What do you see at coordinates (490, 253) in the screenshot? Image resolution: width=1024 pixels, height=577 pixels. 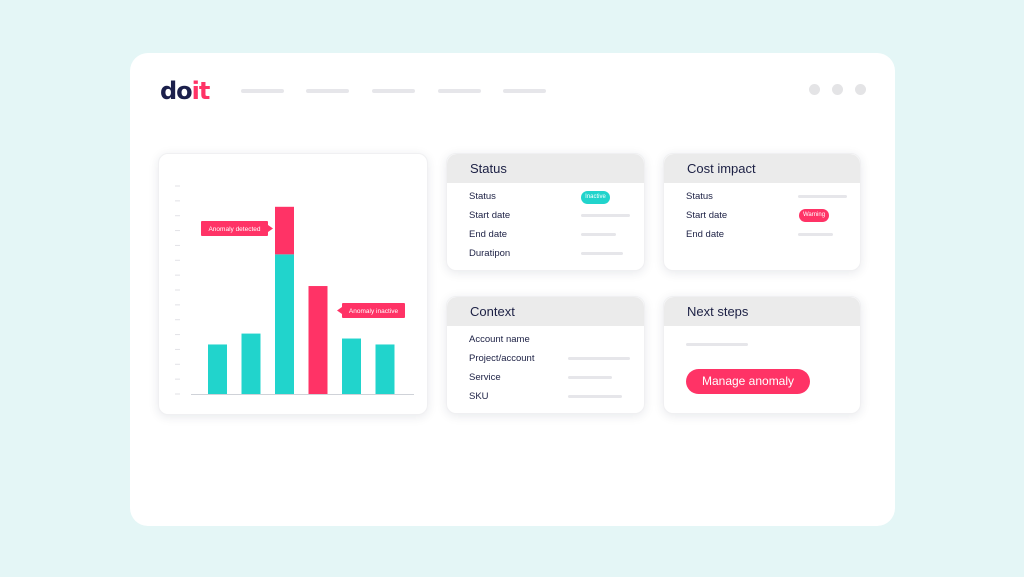 I see `row-label: Duratipon` at bounding box center [490, 253].